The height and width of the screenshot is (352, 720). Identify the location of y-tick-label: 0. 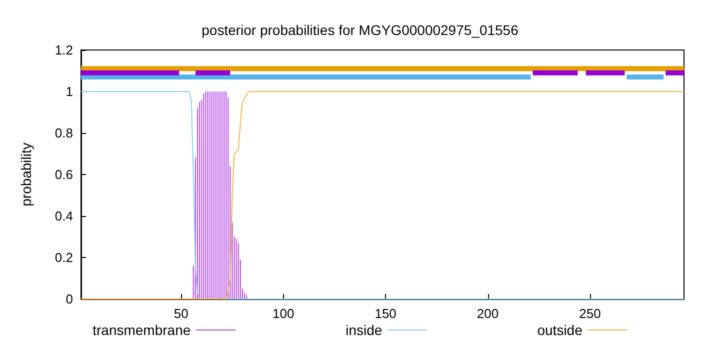
(69, 299).